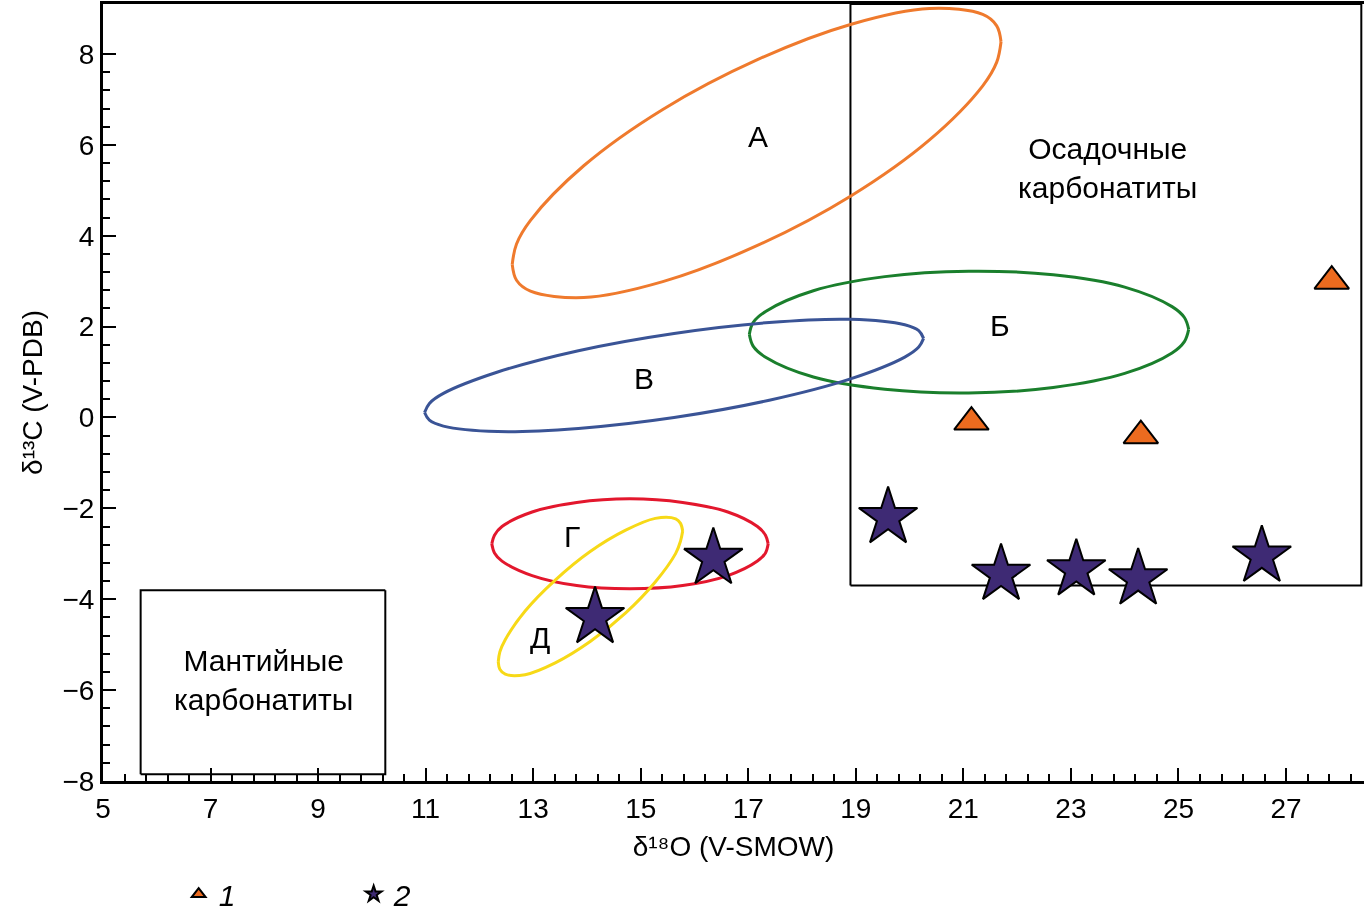 The width and height of the screenshot is (1365, 923). I want to click on x-tick-label: 15, so click(641, 808).